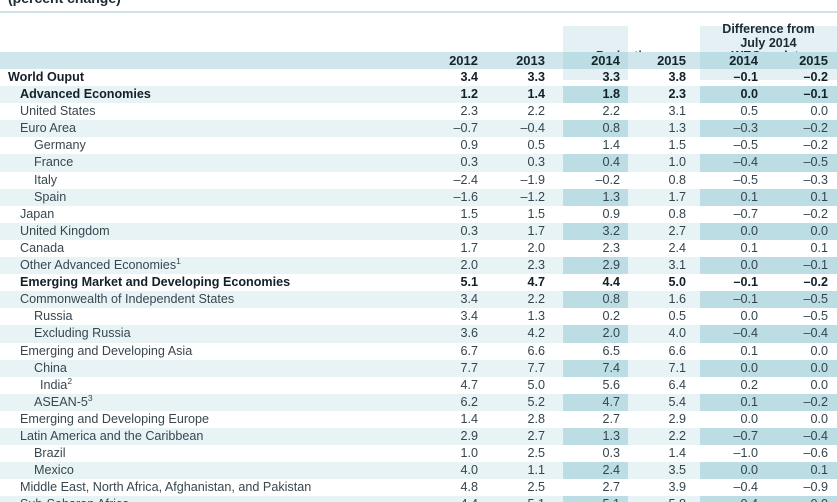 The image size is (837, 502). Describe the element at coordinates (815, 453) in the screenshot. I see `table-cell-value: –0.6` at that location.